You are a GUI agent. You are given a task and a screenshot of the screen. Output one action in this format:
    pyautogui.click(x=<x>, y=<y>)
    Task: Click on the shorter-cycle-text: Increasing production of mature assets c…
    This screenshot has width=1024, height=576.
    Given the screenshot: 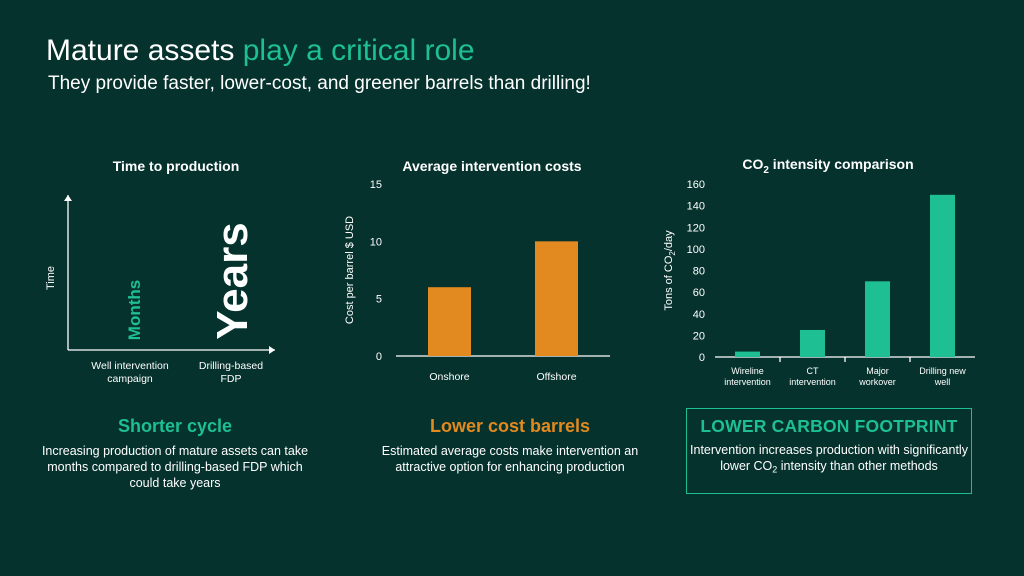 What is the action you would take?
    pyautogui.click(x=175, y=467)
    